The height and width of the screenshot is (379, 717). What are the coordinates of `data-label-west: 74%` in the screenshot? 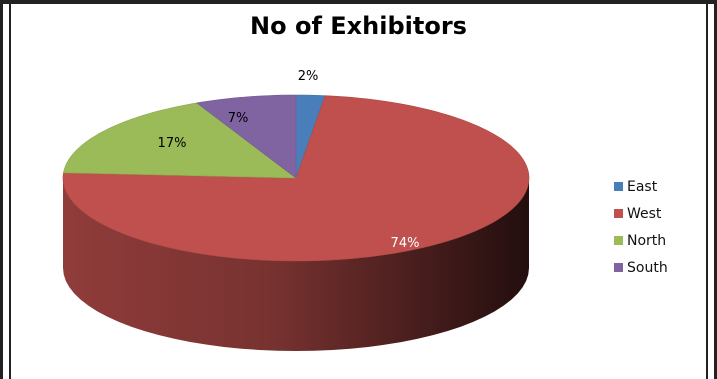 It's located at (405, 243).